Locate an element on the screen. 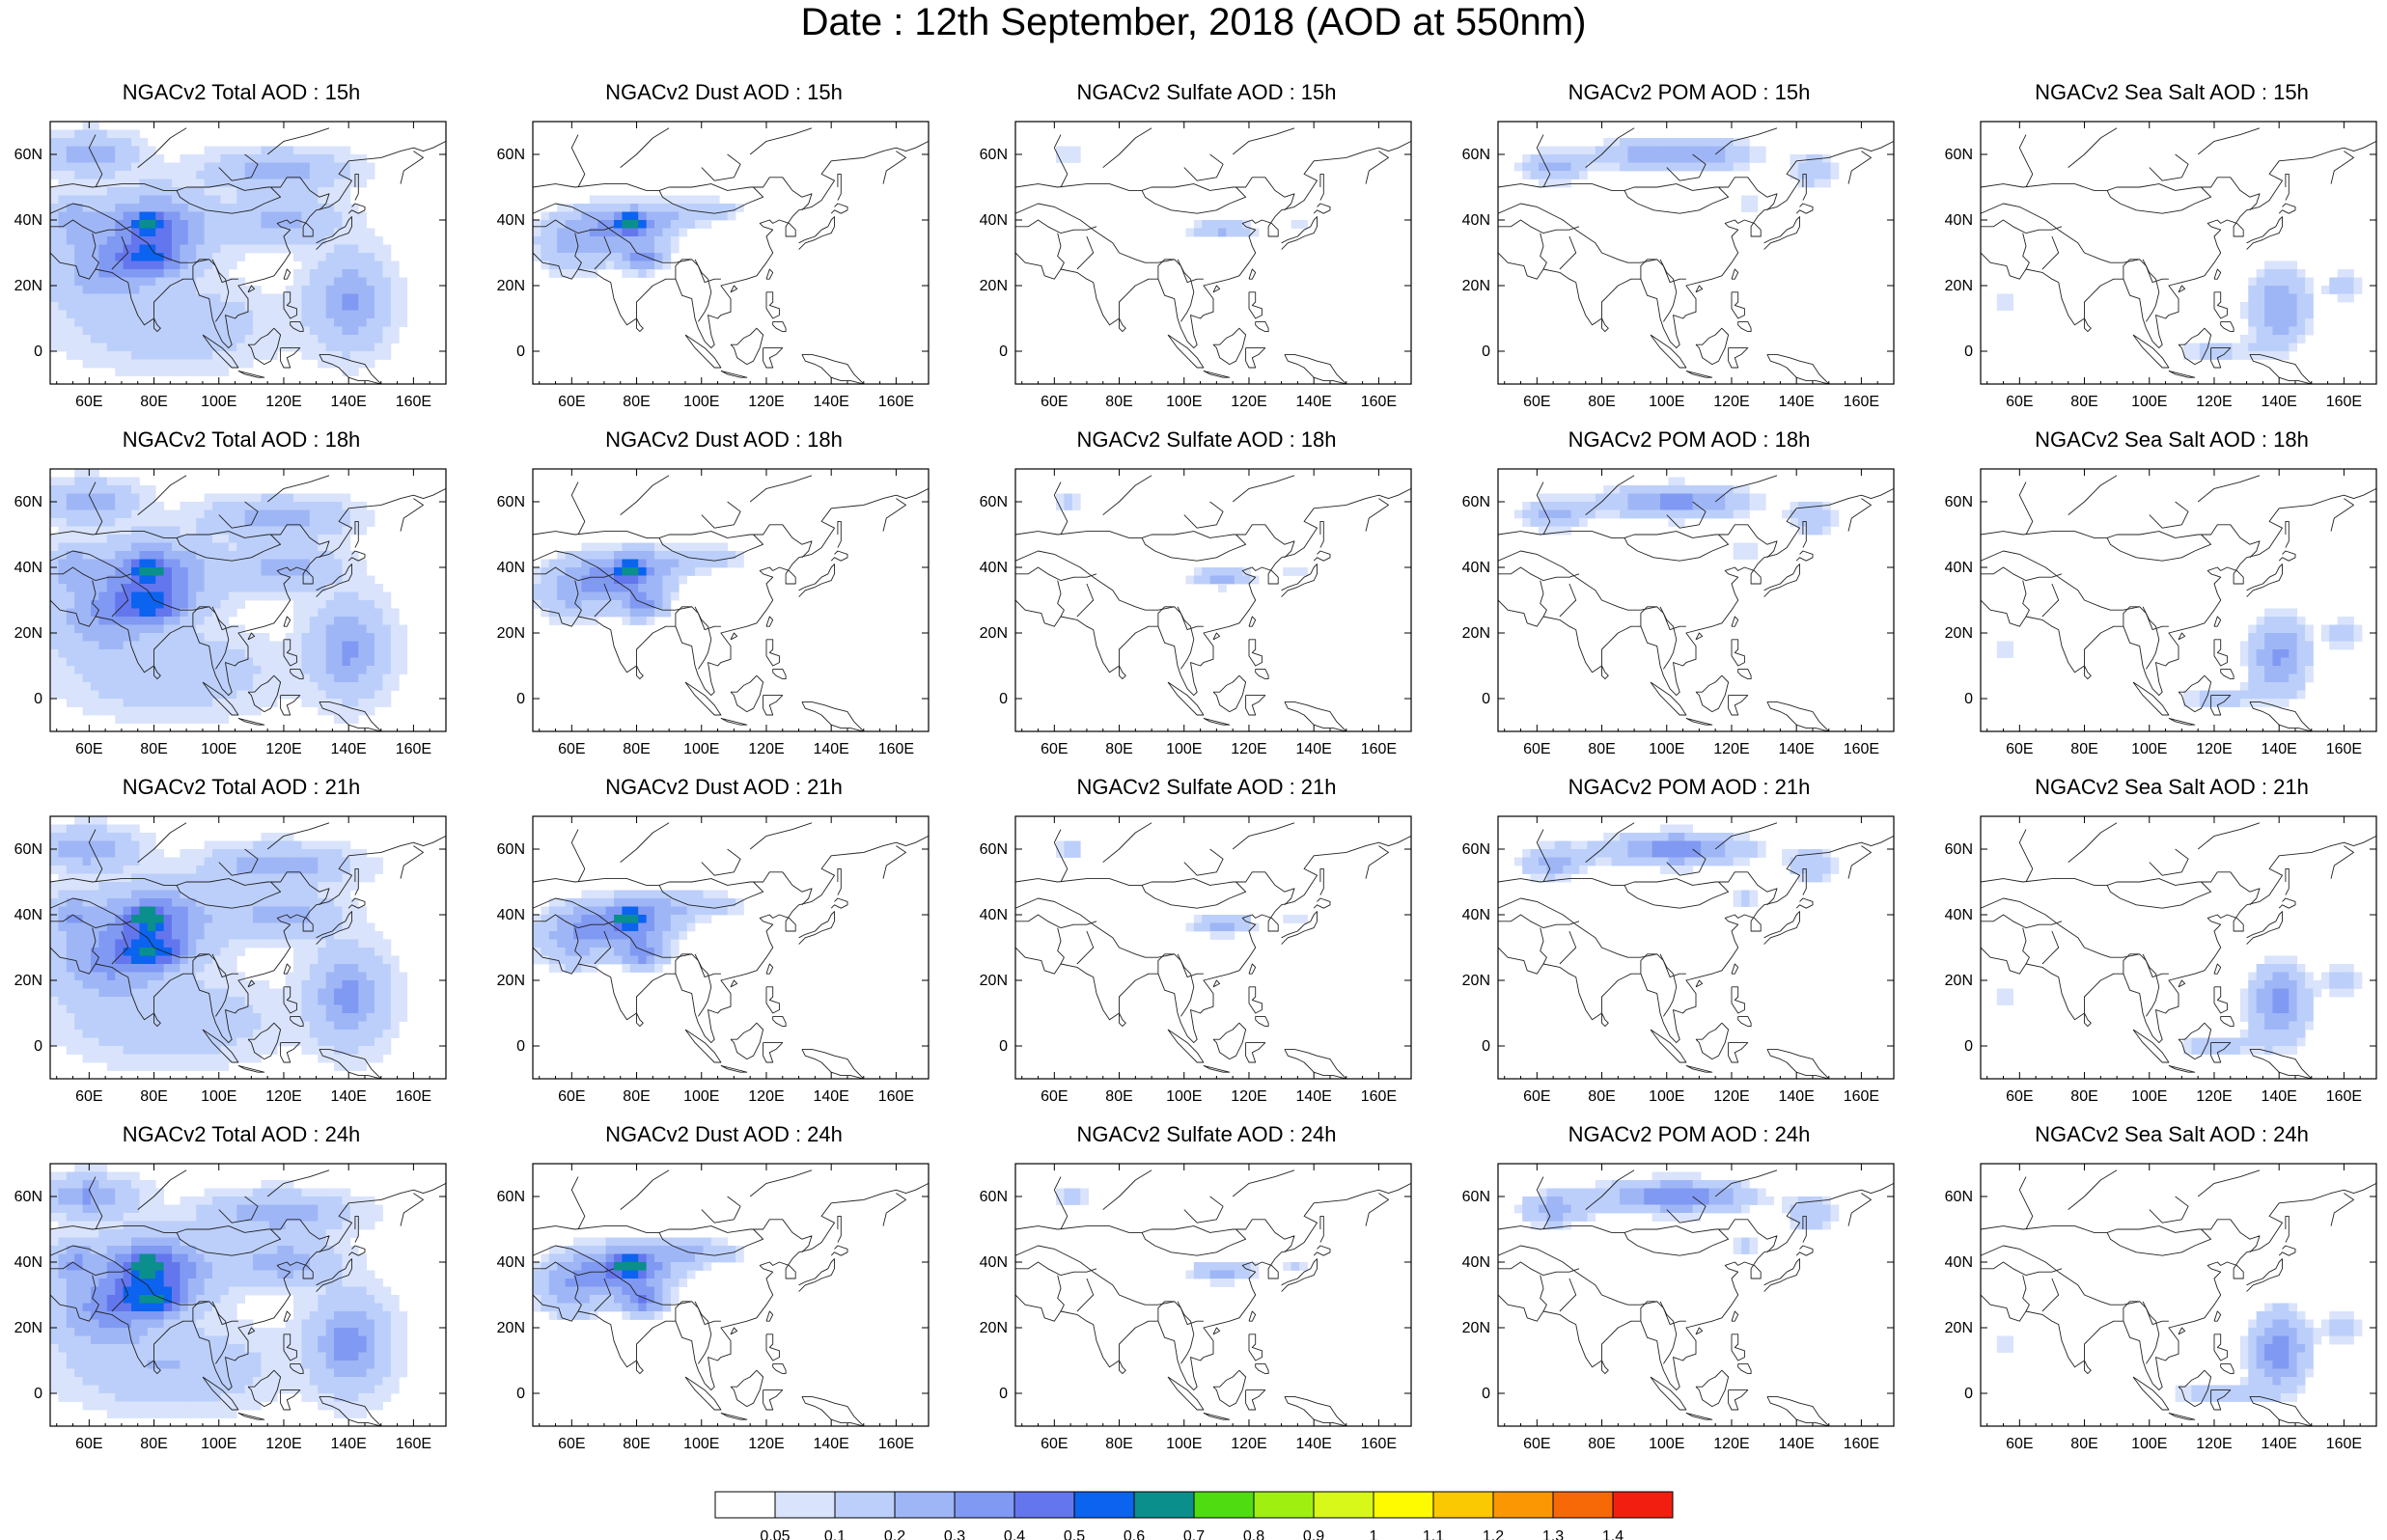  panel-title: NGACv2 POM AOD : 18h is located at coordinates (1689, 439).